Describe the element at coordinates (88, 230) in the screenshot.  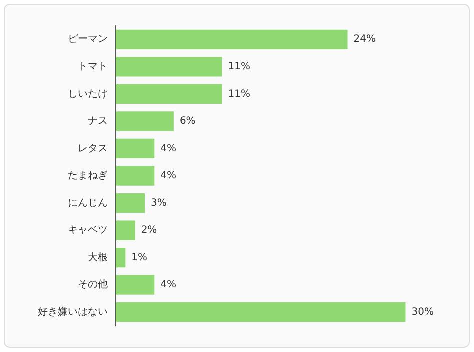
I see `y-tick-label: キャベツ` at that location.